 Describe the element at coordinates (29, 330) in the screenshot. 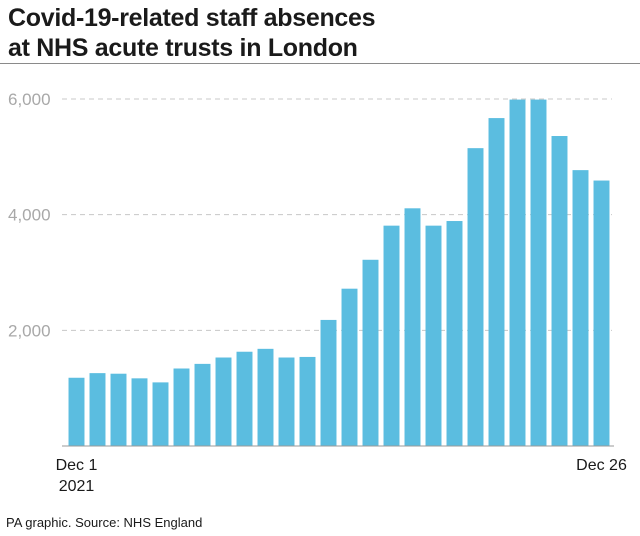

I see `y-tick-label: 2,000` at that location.